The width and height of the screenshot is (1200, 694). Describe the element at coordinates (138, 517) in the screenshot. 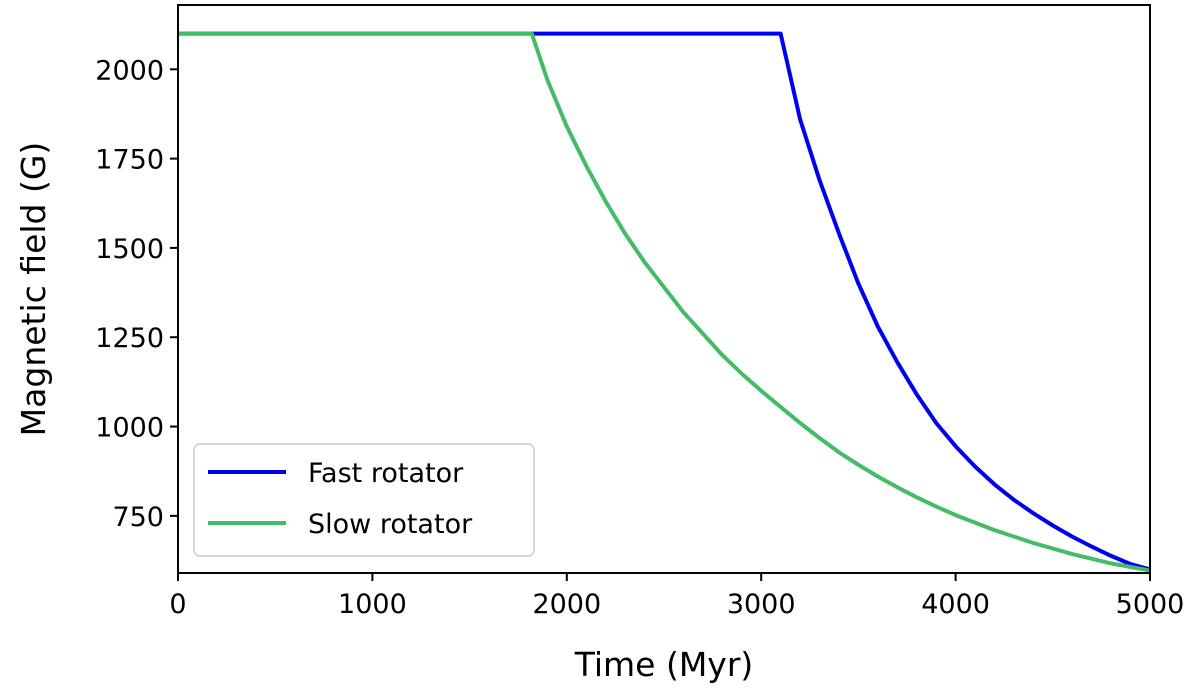

I see `y-tick-label: 750` at that location.